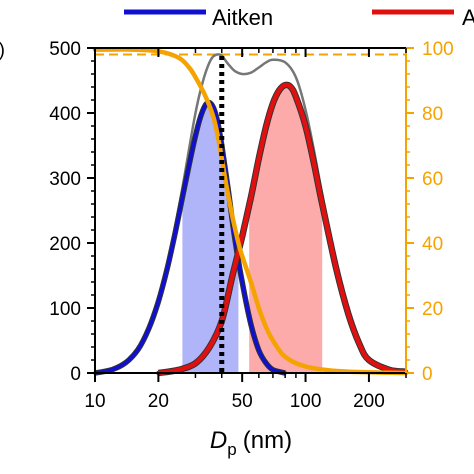 Image resolution: width=474 pixels, height=474 pixels. Describe the element at coordinates (438, 49) in the screenshot. I see `y-right-tick-label: 100` at that location.